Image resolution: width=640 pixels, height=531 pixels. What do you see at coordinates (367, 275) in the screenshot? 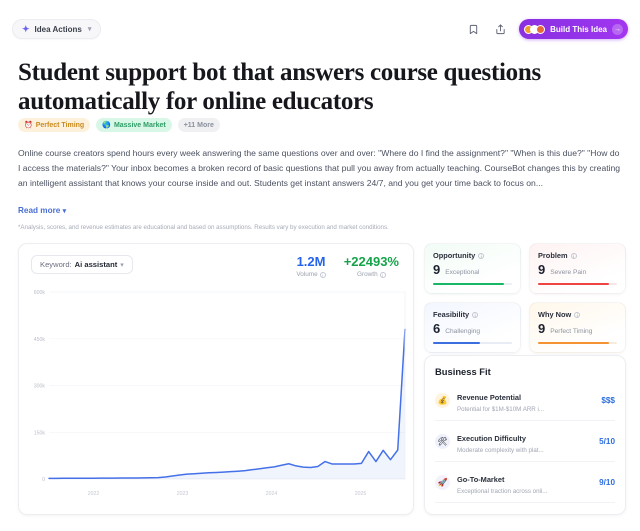
I see `growth-label: Growth` at bounding box center [367, 275].